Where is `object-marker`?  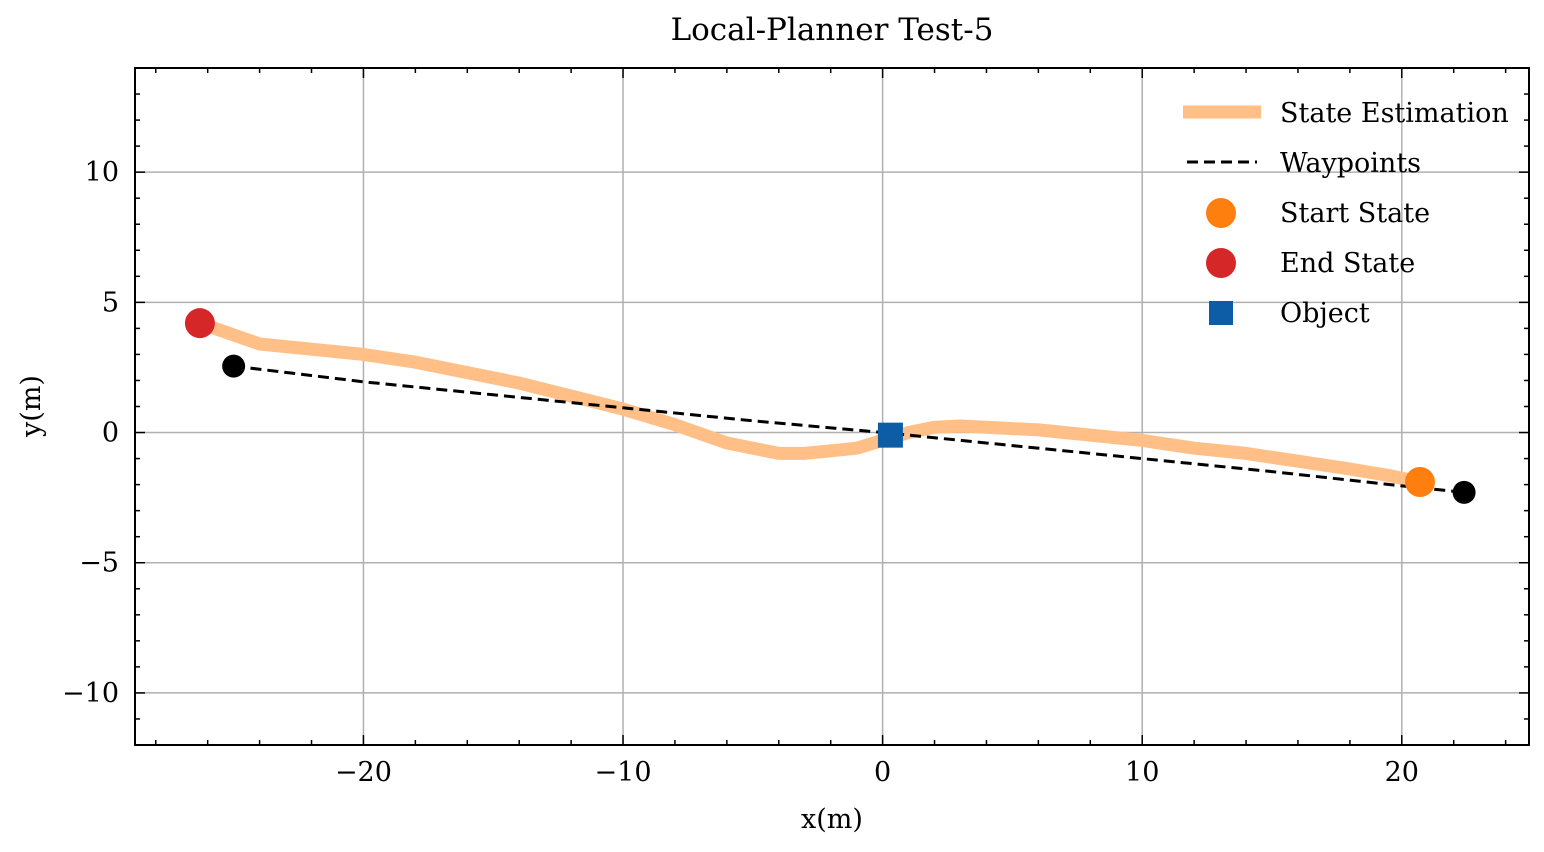
object-marker is located at coordinates (890, 435).